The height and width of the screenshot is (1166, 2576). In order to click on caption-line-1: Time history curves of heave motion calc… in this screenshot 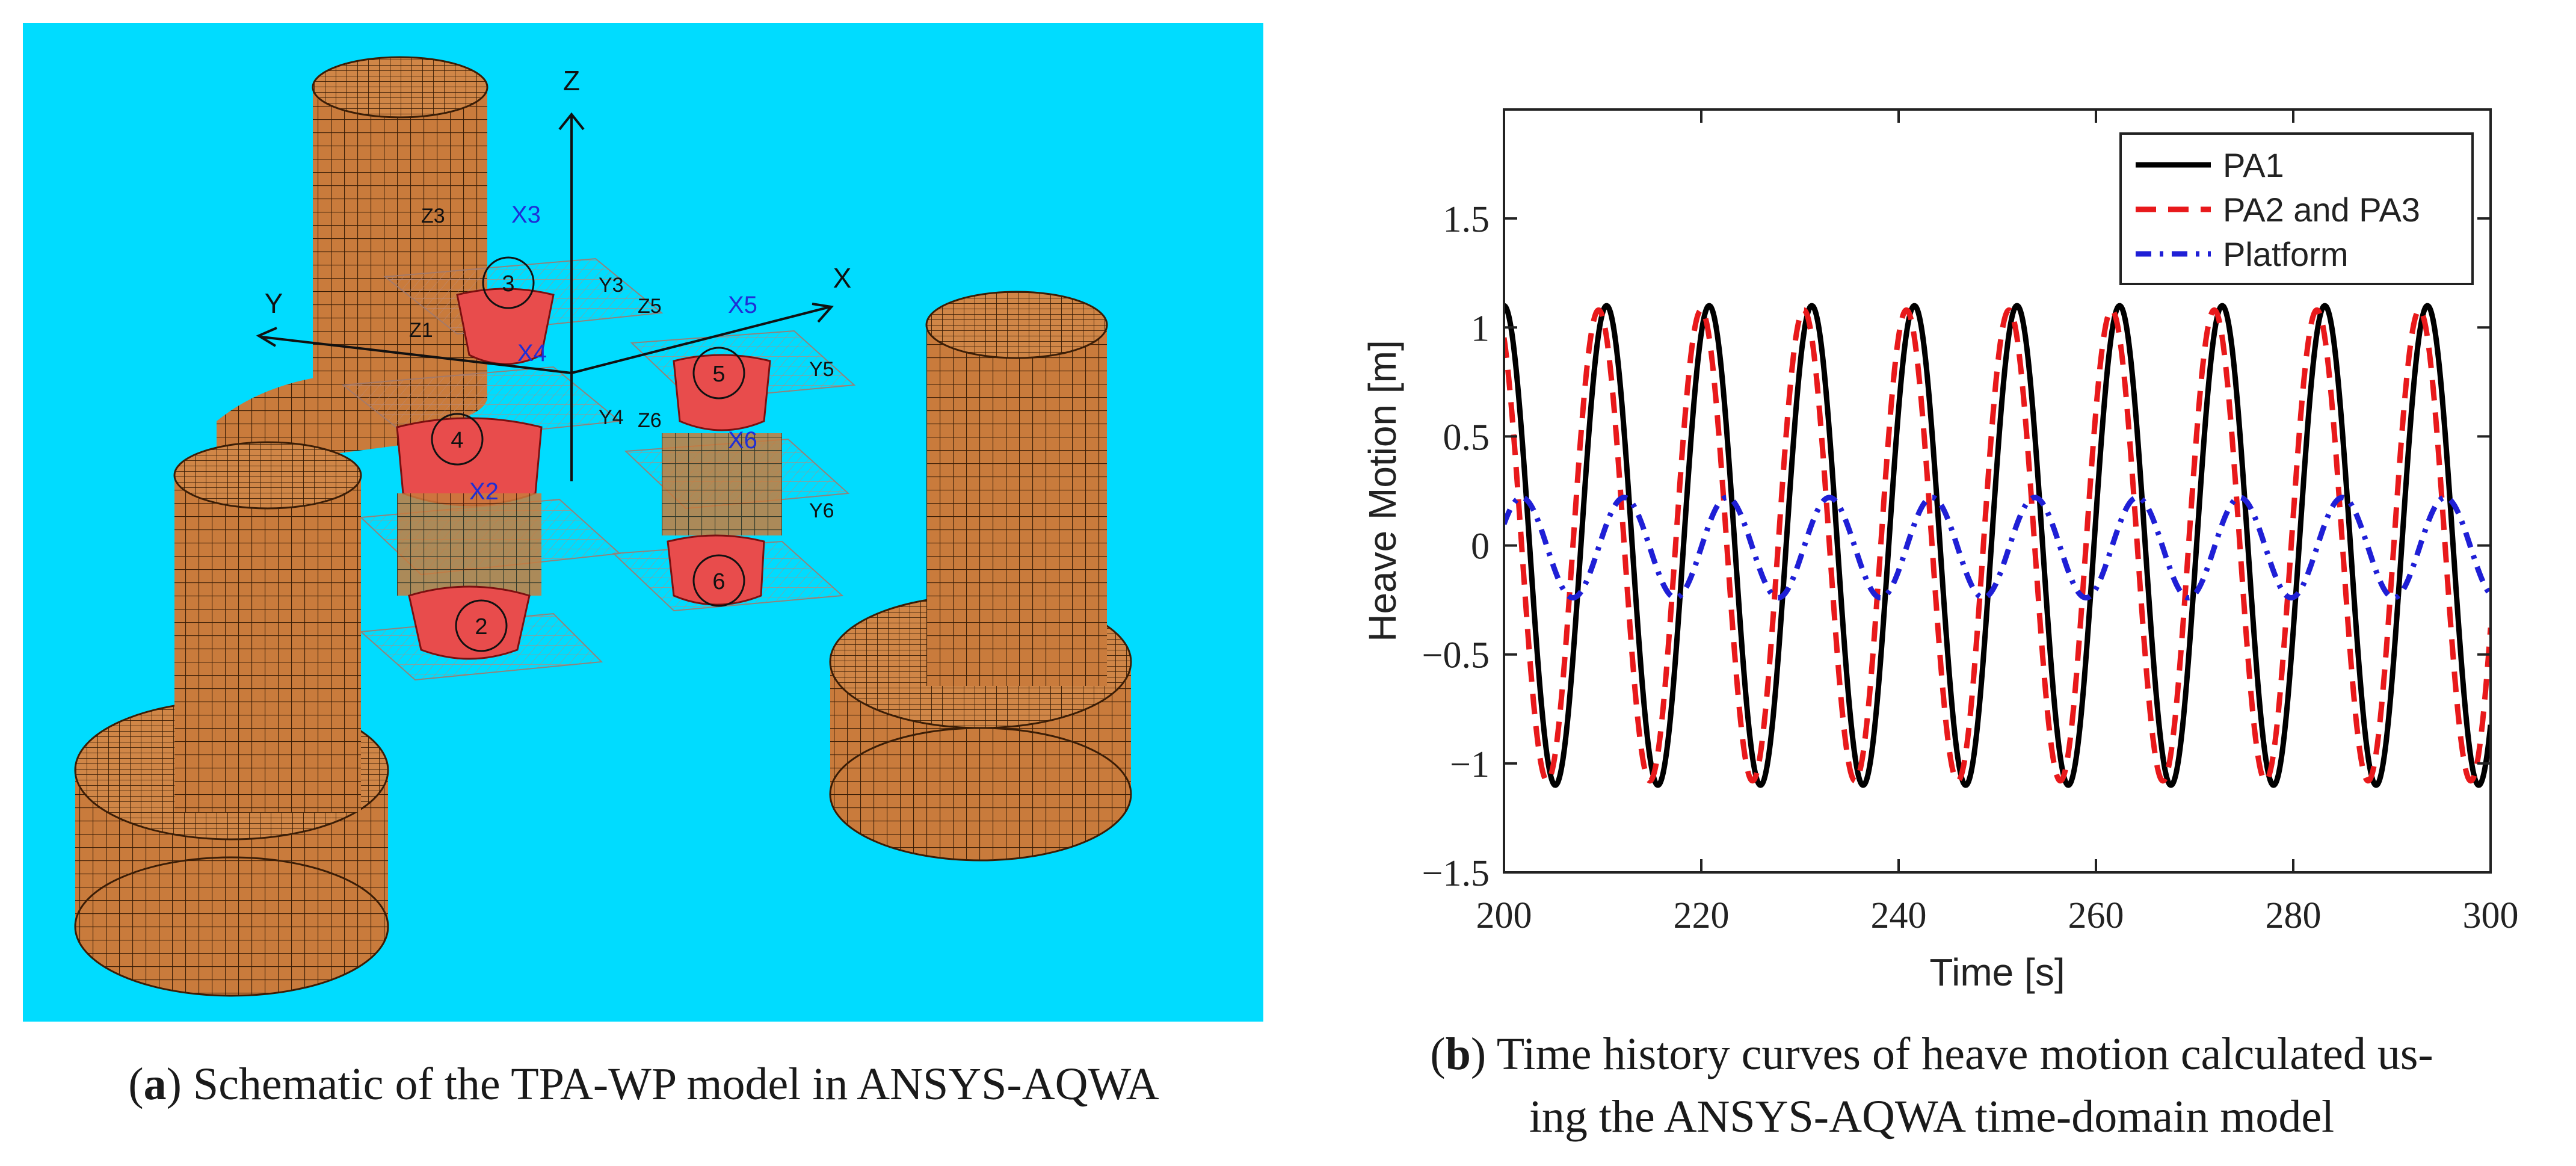, I will do `click(1964, 1054)`.